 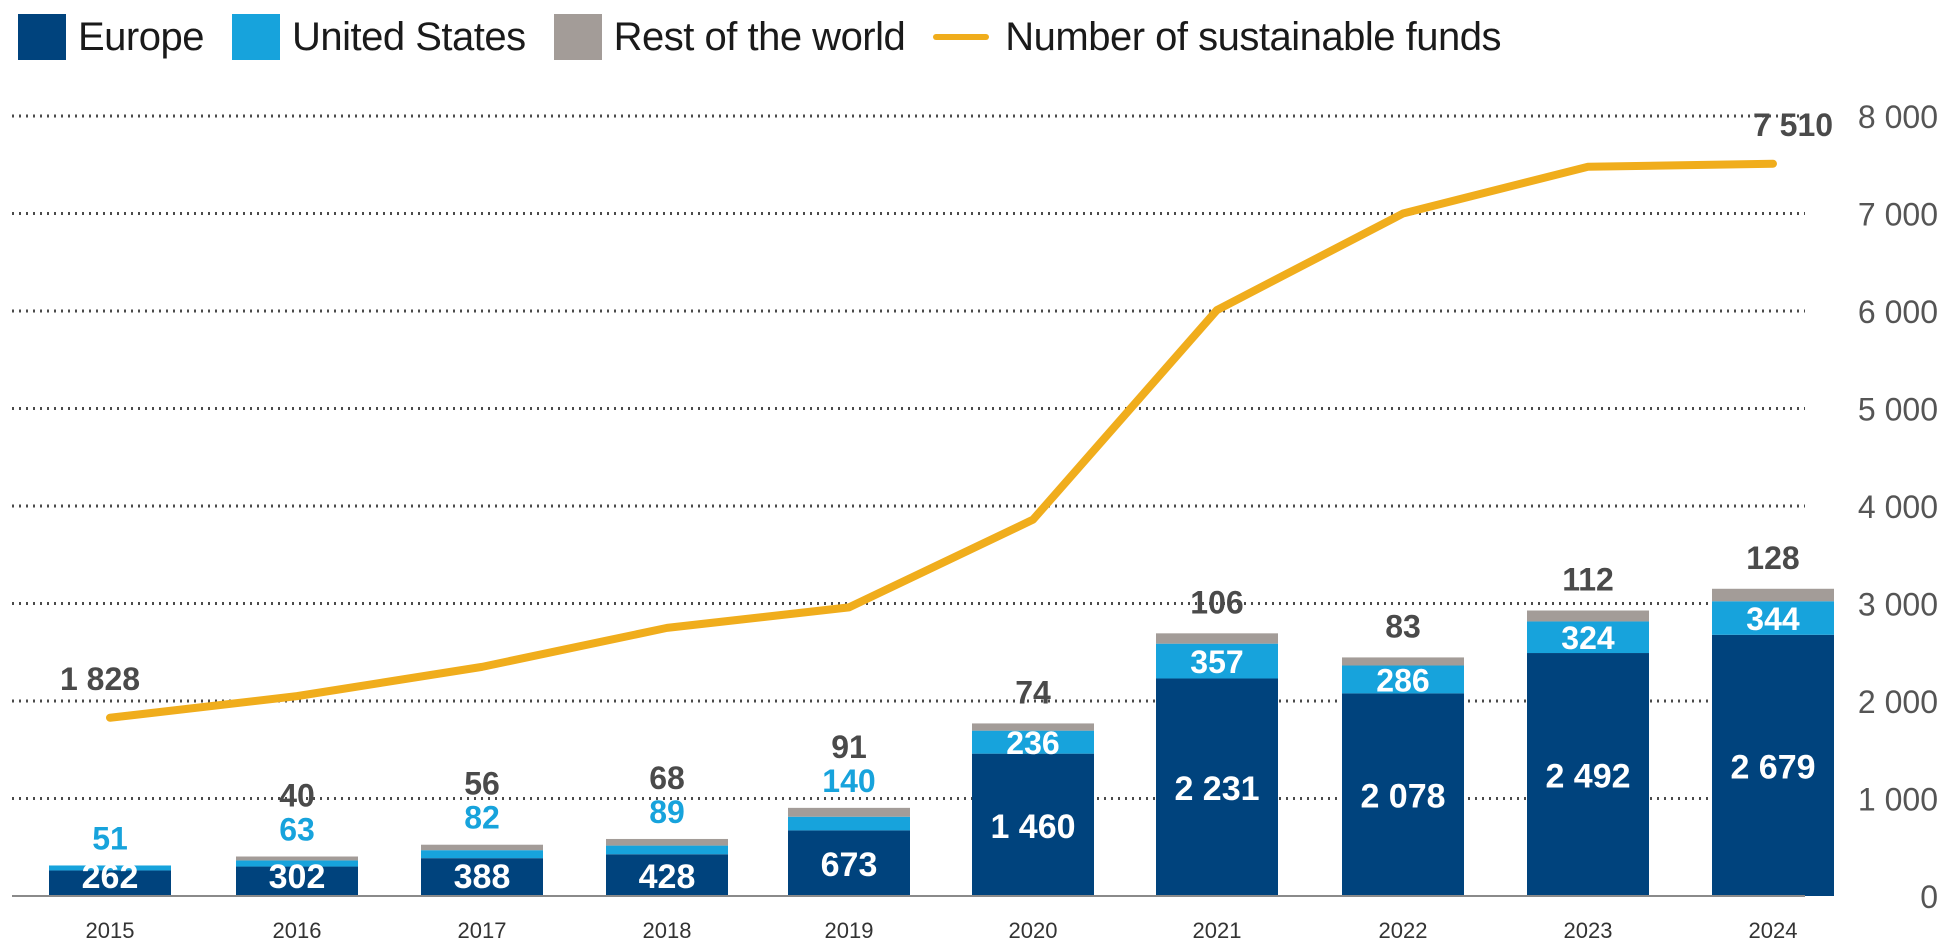 What do you see at coordinates (1898, 312) in the screenshot?
I see `y-tick-label: 6 000` at bounding box center [1898, 312].